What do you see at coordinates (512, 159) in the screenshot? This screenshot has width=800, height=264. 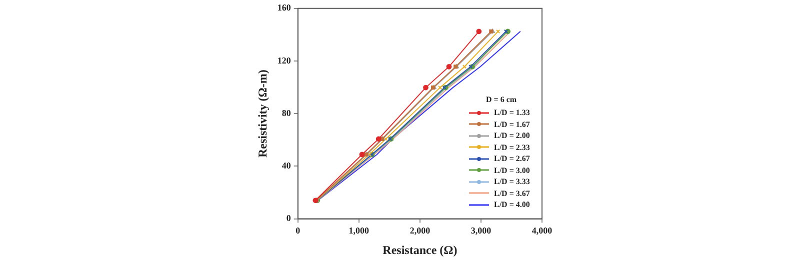 I see `legend-label: L/D = 2.67` at bounding box center [512, 159].